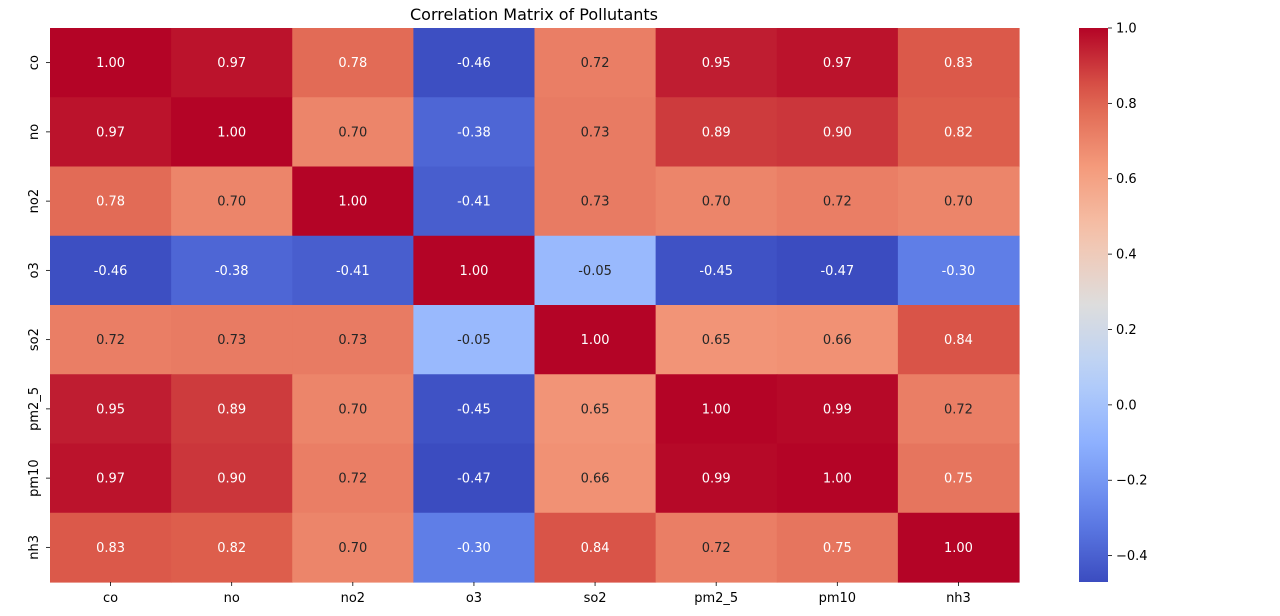 The width and height of the screenshot is (1280, 616). Describe the element at coordinates (232, 132) in the screenshot. I see `heatmap-cell-no-no` at that location.